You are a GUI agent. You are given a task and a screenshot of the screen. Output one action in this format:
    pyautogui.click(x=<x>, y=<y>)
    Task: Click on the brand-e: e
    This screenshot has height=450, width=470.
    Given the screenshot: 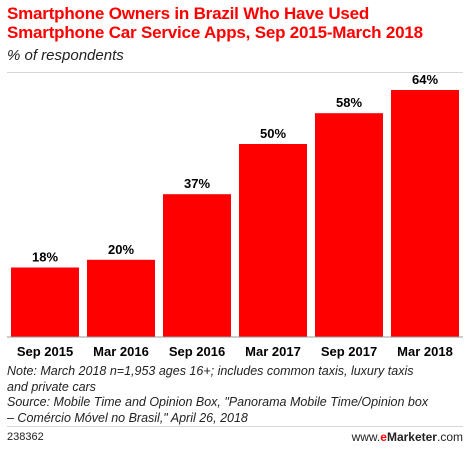 What is the action you would take?
    pyautogui.click(x=383, y=437)
    